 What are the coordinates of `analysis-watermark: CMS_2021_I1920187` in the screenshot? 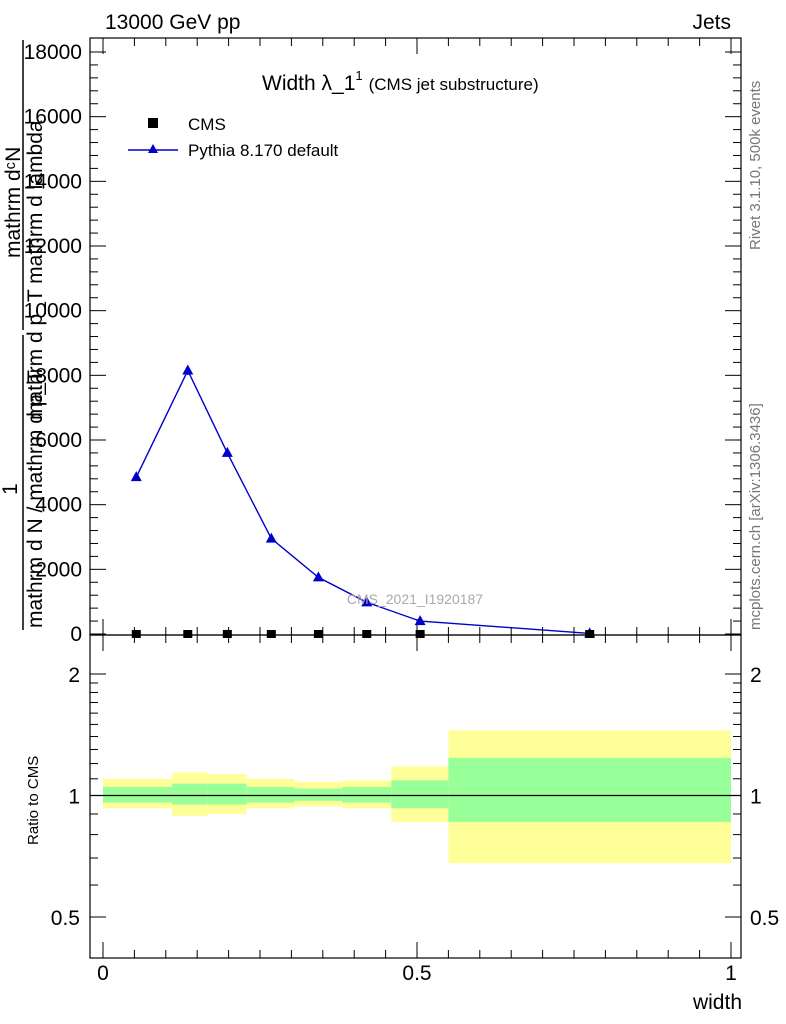 It's located at (415, 599).